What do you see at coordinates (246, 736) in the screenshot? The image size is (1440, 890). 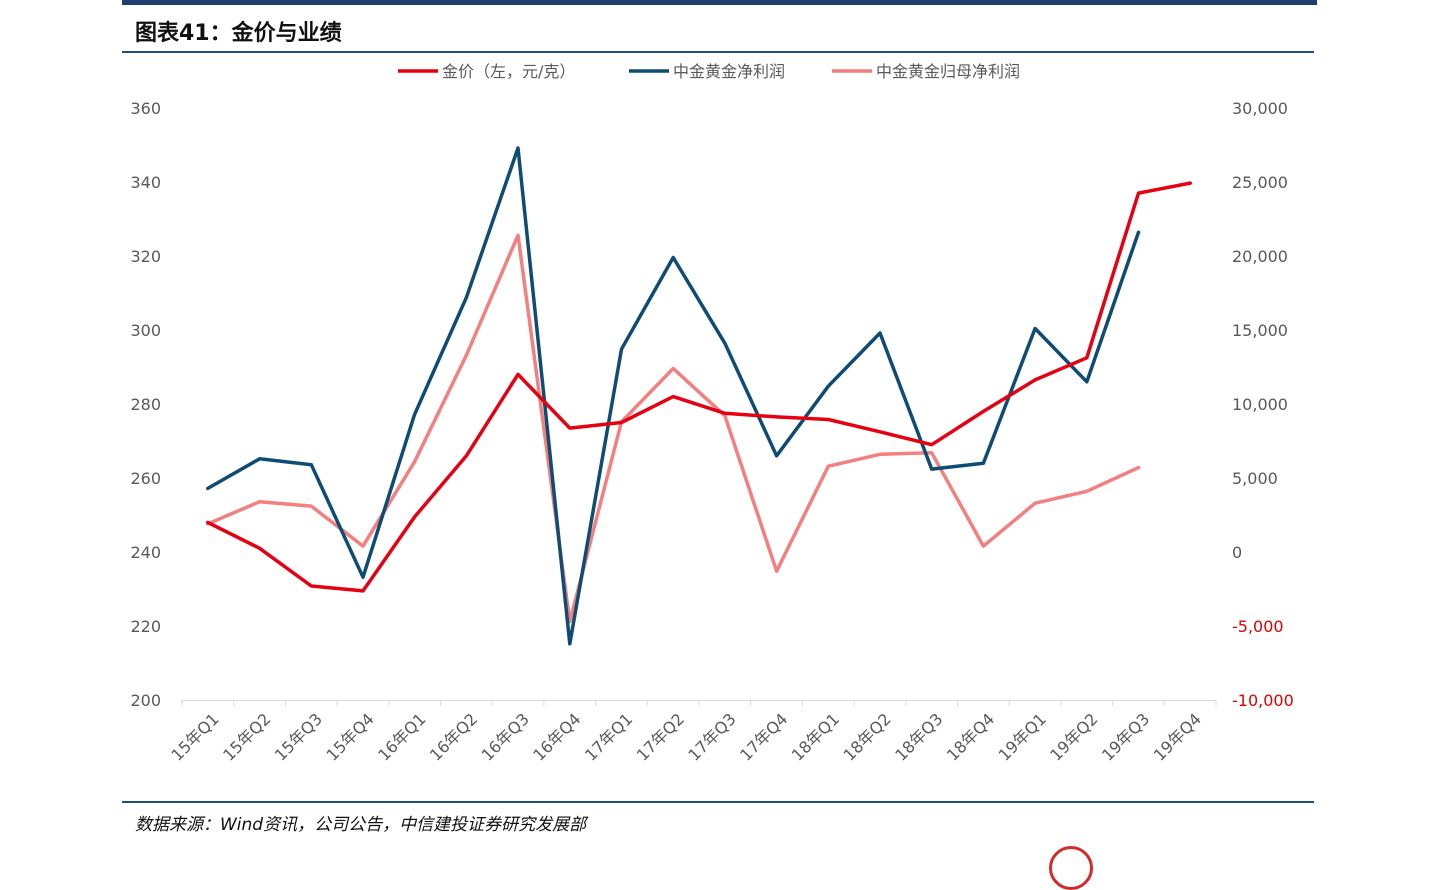 I see `x-tick-label: 15年Q2` at bounding box center [246, 736].